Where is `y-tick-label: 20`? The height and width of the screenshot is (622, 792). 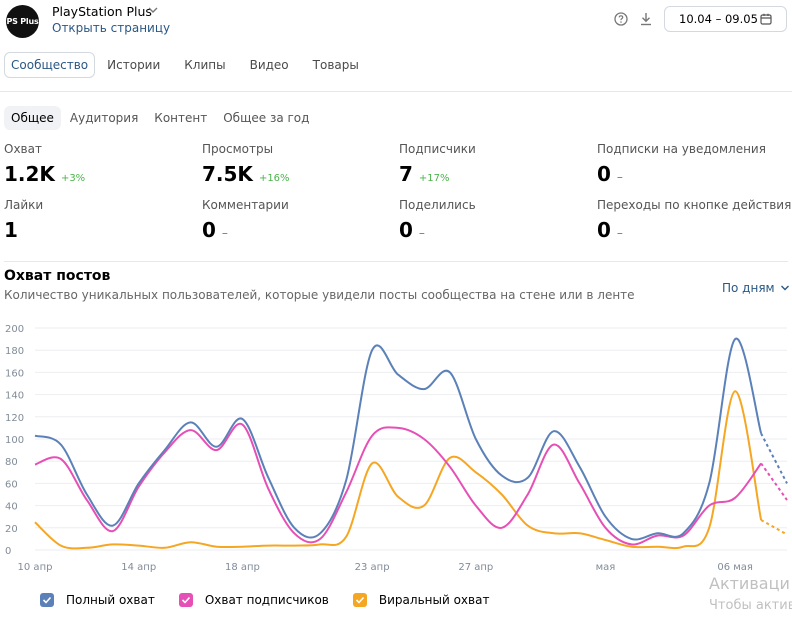 y-tick-label: 20 is located at coordinates (11, 529).